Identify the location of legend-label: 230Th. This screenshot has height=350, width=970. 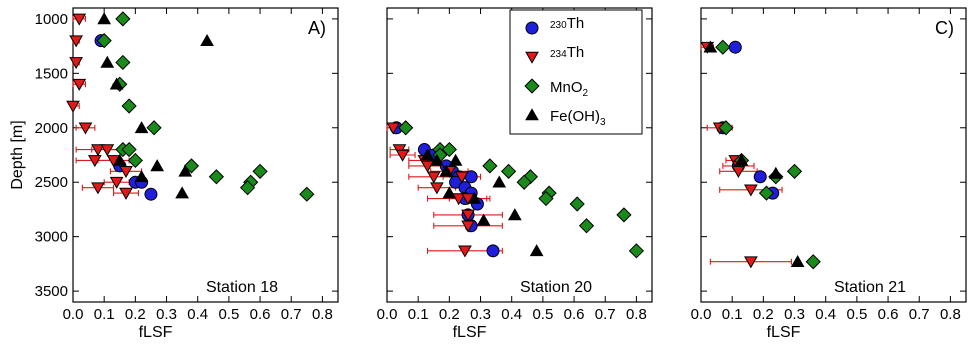
(567, 23).